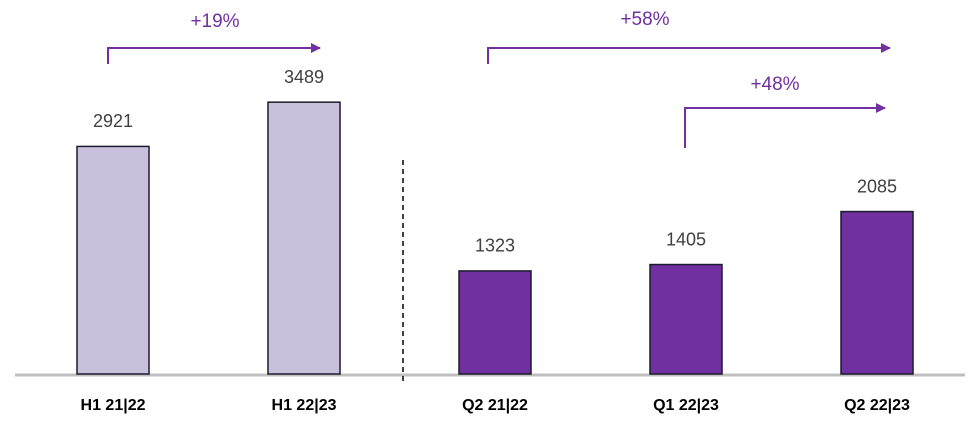  What do you see at coordinates (644, 19) in the screenshot?
I see `annotation: +58%` at bounding box center [644, 19].